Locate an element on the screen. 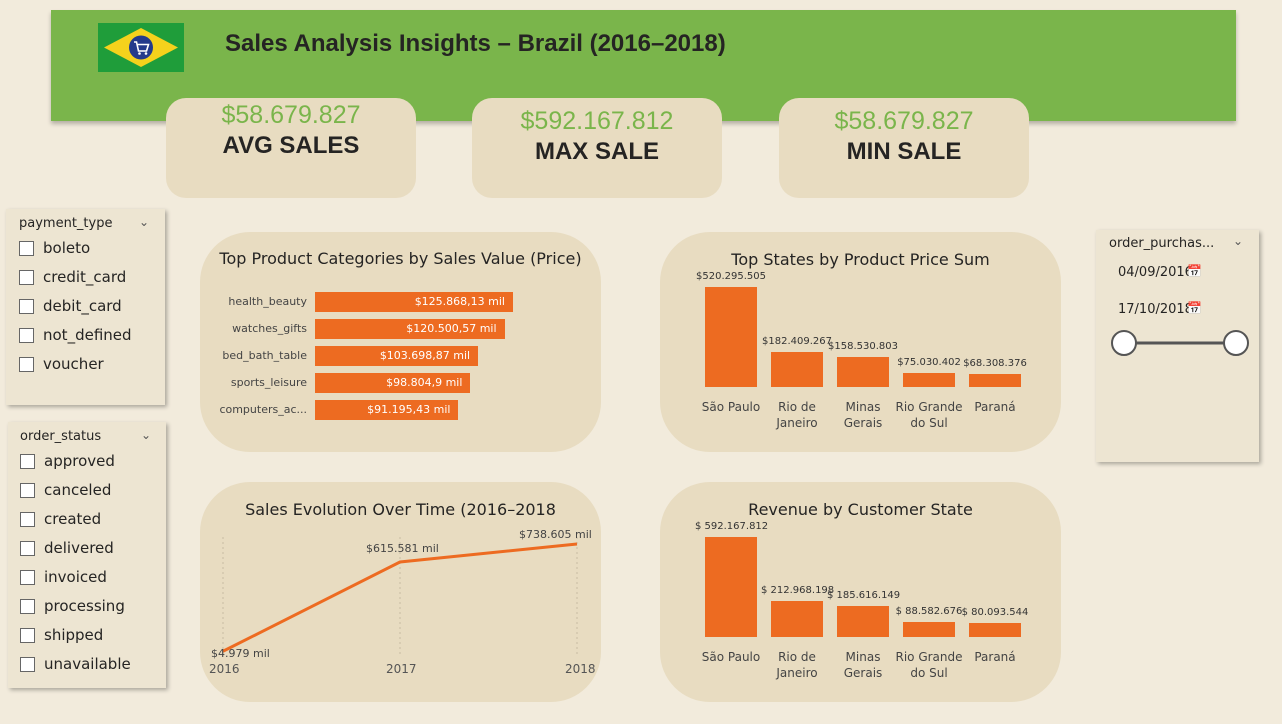 This screenshot has height=724, width=1282. kpi-value: $592.167.812 is located at coordinates (597, 121).